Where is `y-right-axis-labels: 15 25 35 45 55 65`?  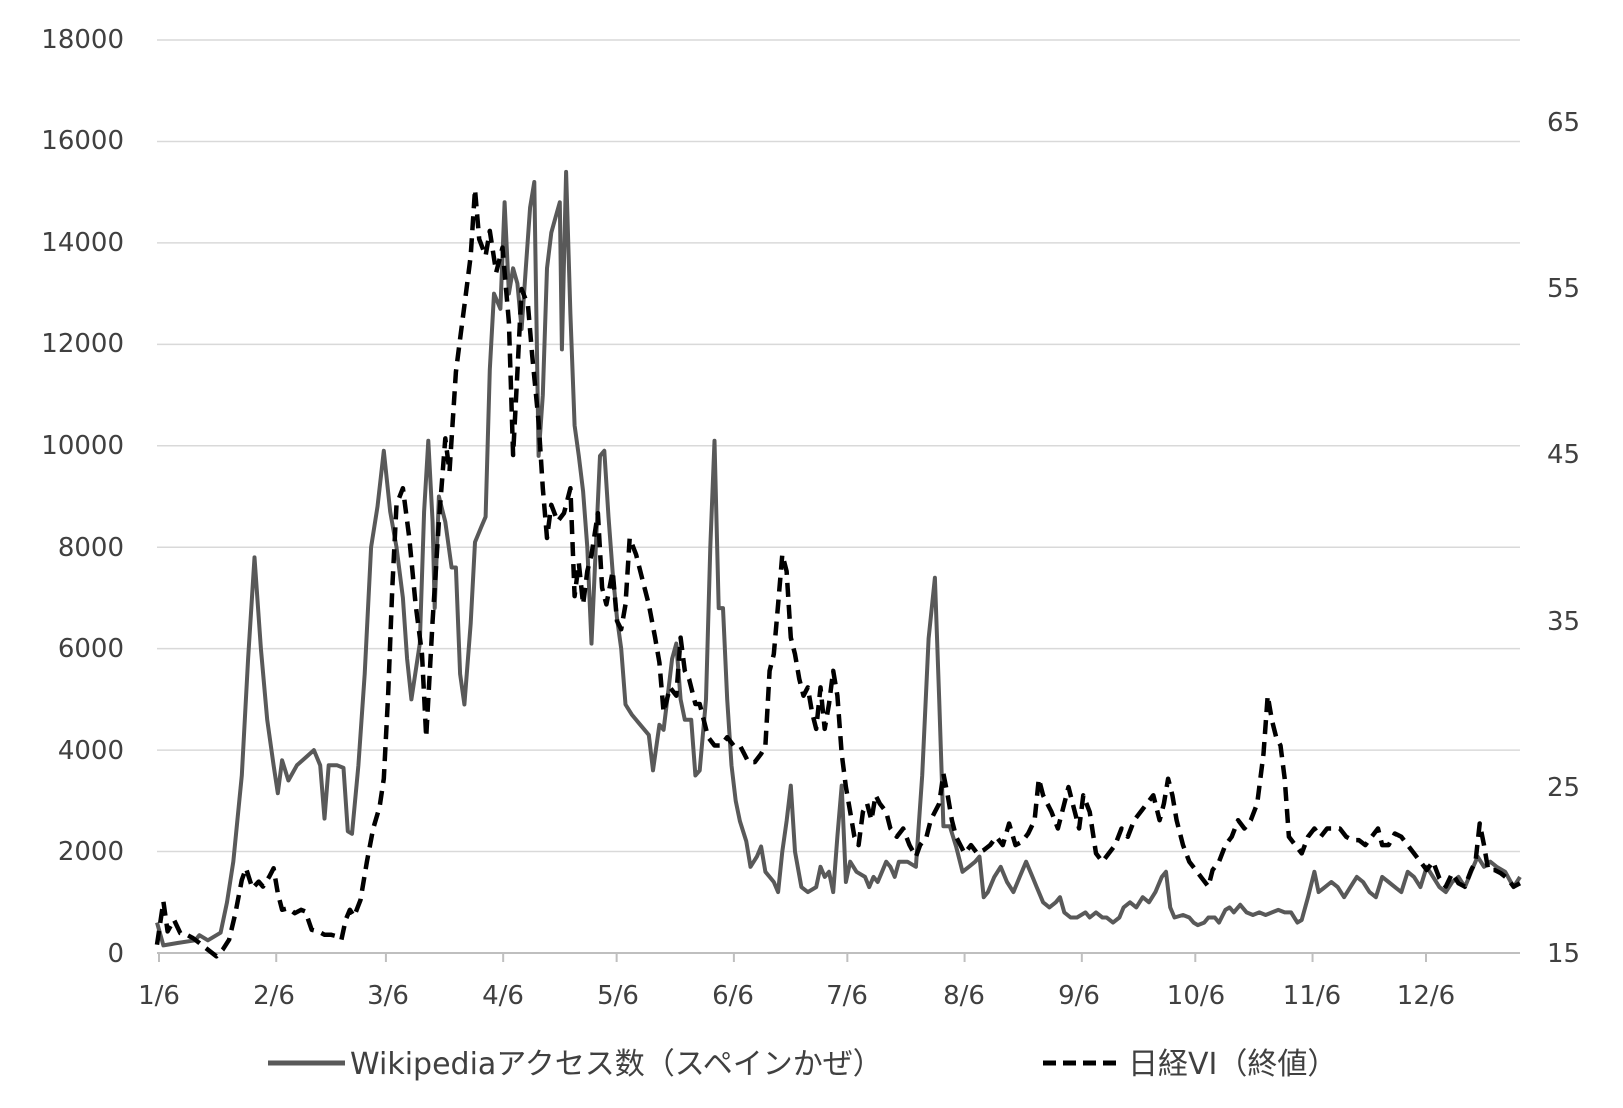 y-right-axis-labels: 15 25 35 45 55 65 is located at coordinates (1563, 538).